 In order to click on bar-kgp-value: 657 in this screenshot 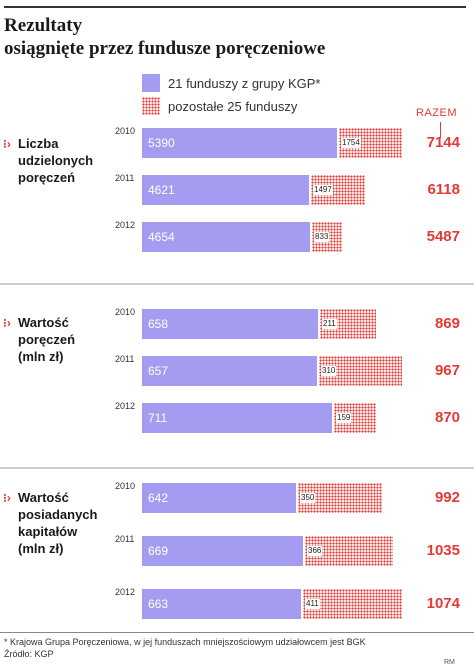, I will do `click(158, 371)`.